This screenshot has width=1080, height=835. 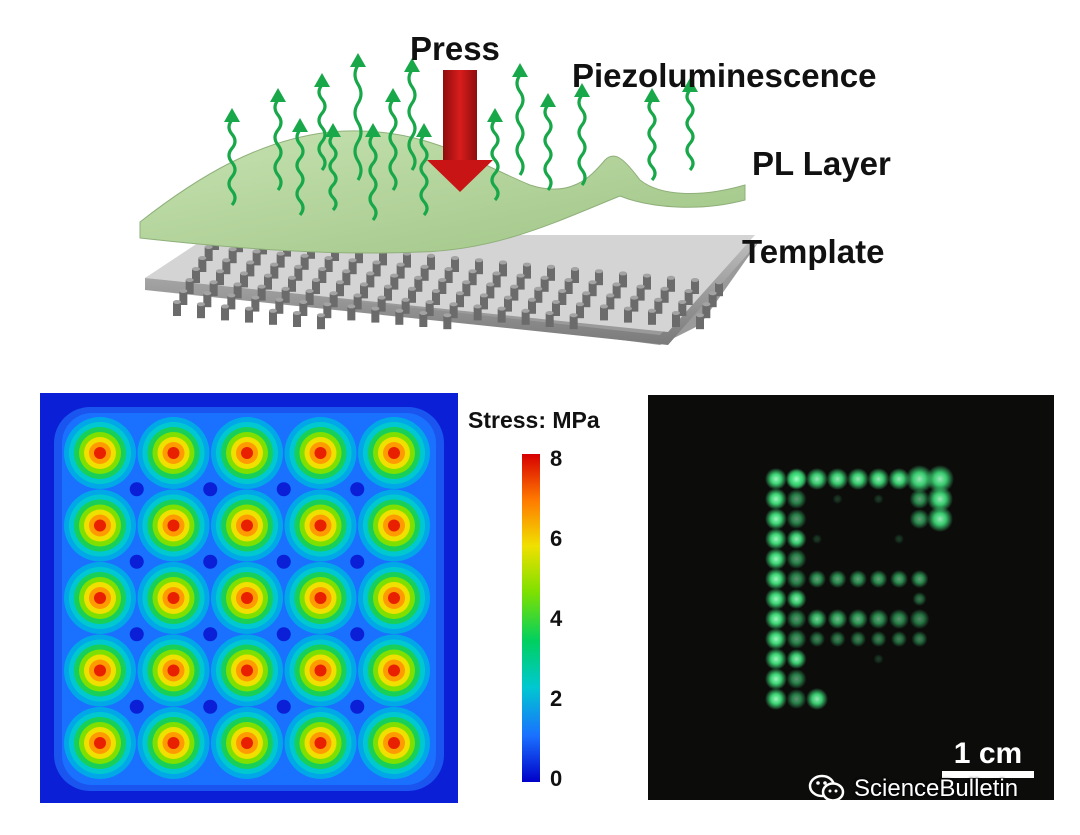 I want to click on press-label: Press, so click(x=455, y=49).